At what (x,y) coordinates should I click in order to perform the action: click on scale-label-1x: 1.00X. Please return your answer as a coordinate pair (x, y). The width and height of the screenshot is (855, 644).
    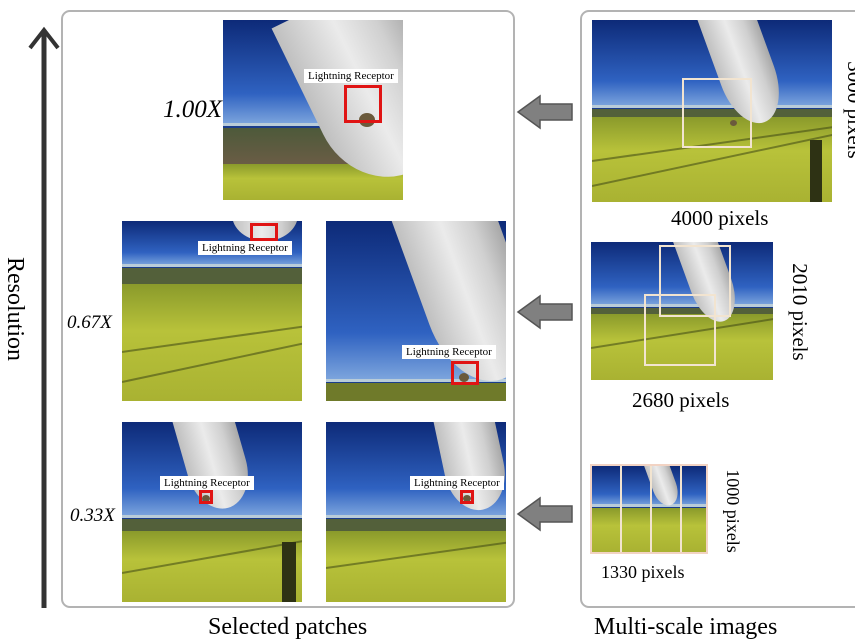
    Looking at the image, I should click on (193, 109).